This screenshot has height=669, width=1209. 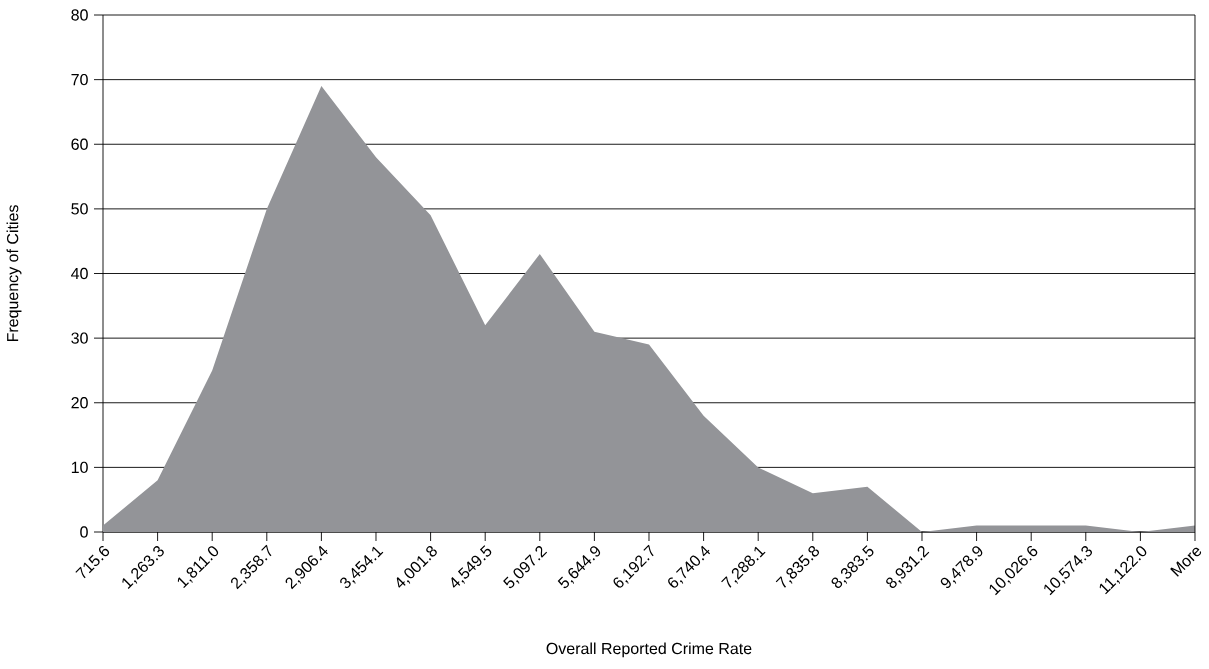 What do you see at coordinates (79, 144) in the screenshot?
I see `y-tick-label: 60` at bounding box center [79, 144].